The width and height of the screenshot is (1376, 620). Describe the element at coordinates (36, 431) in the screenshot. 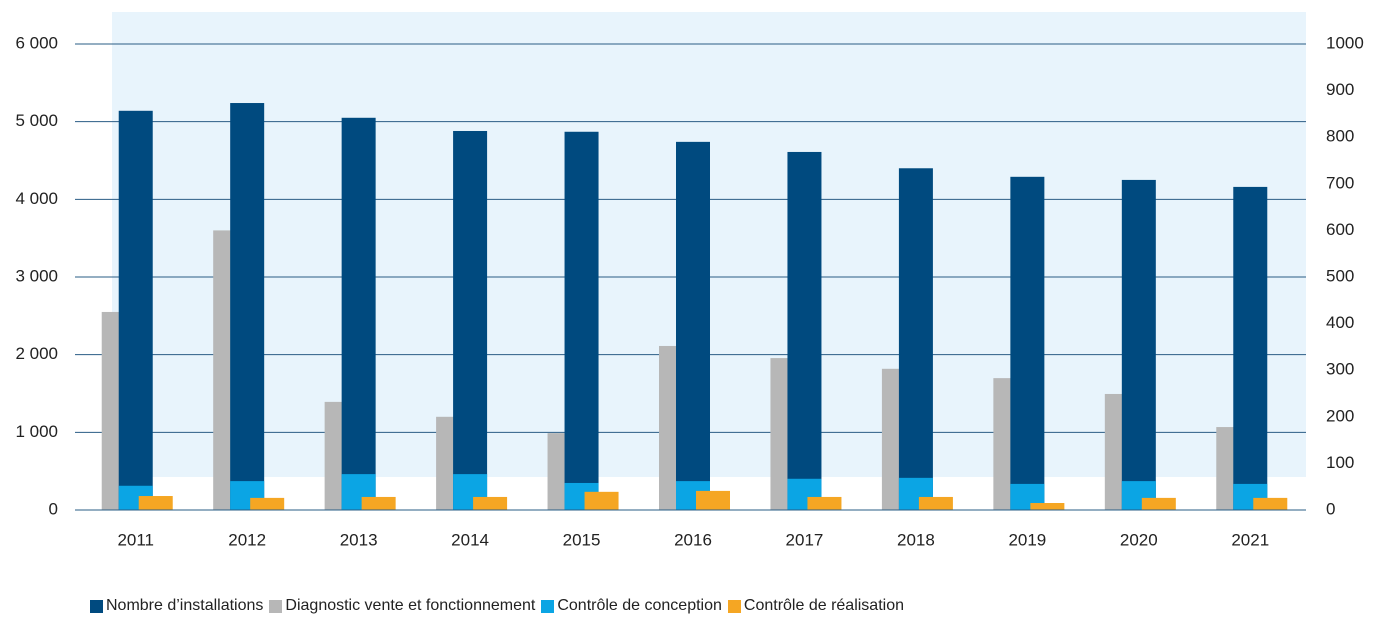

I see `y-tick-label: 1 000` at that location.